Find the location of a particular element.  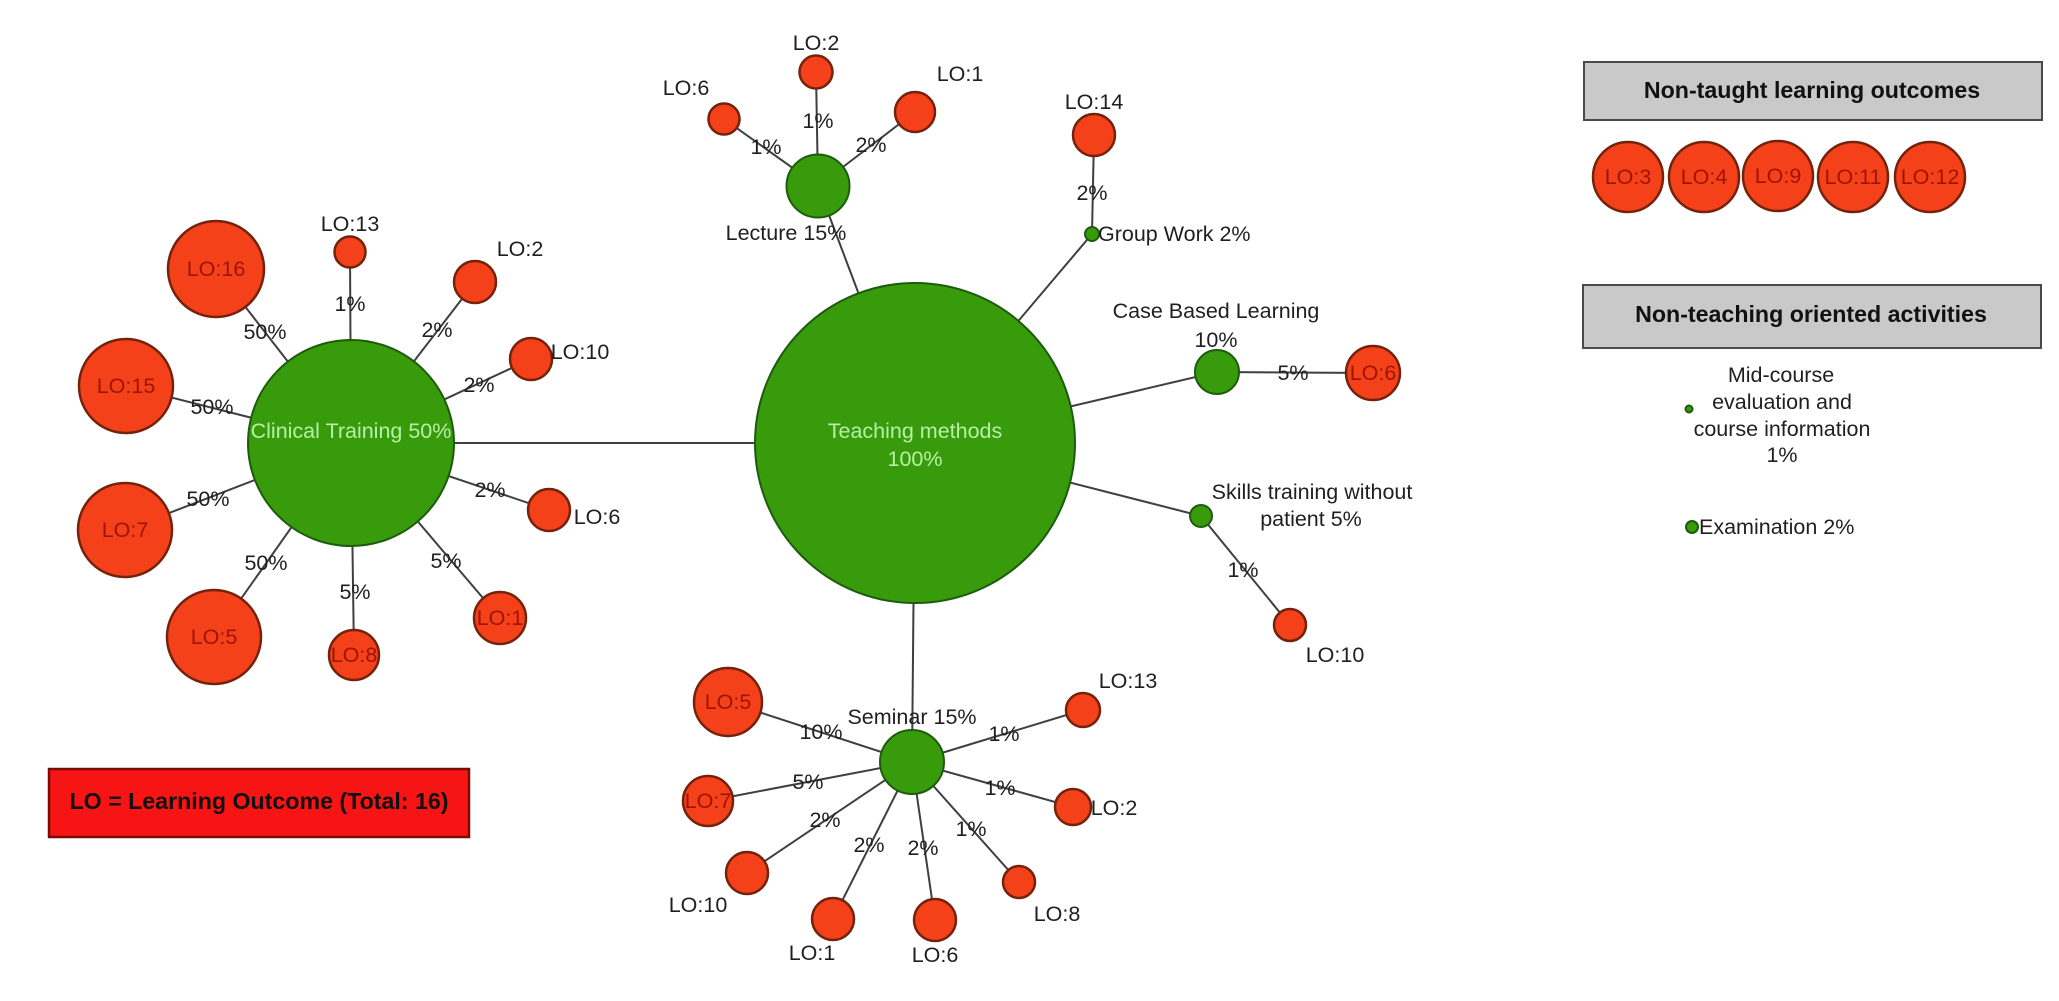

svg-text: Non-taught learning outcomes is located at coordinates (1812, 90).